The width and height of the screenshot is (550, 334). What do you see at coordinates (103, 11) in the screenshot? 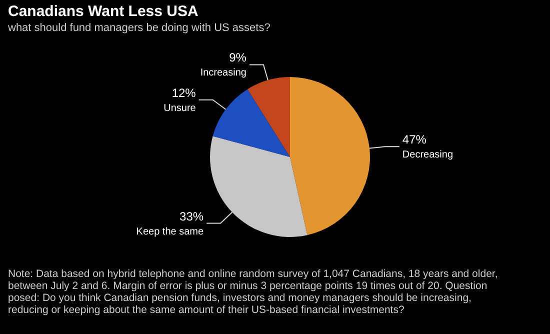
I see `chart-title: Canadians Want Less USA` at bounding box center [103, 11].